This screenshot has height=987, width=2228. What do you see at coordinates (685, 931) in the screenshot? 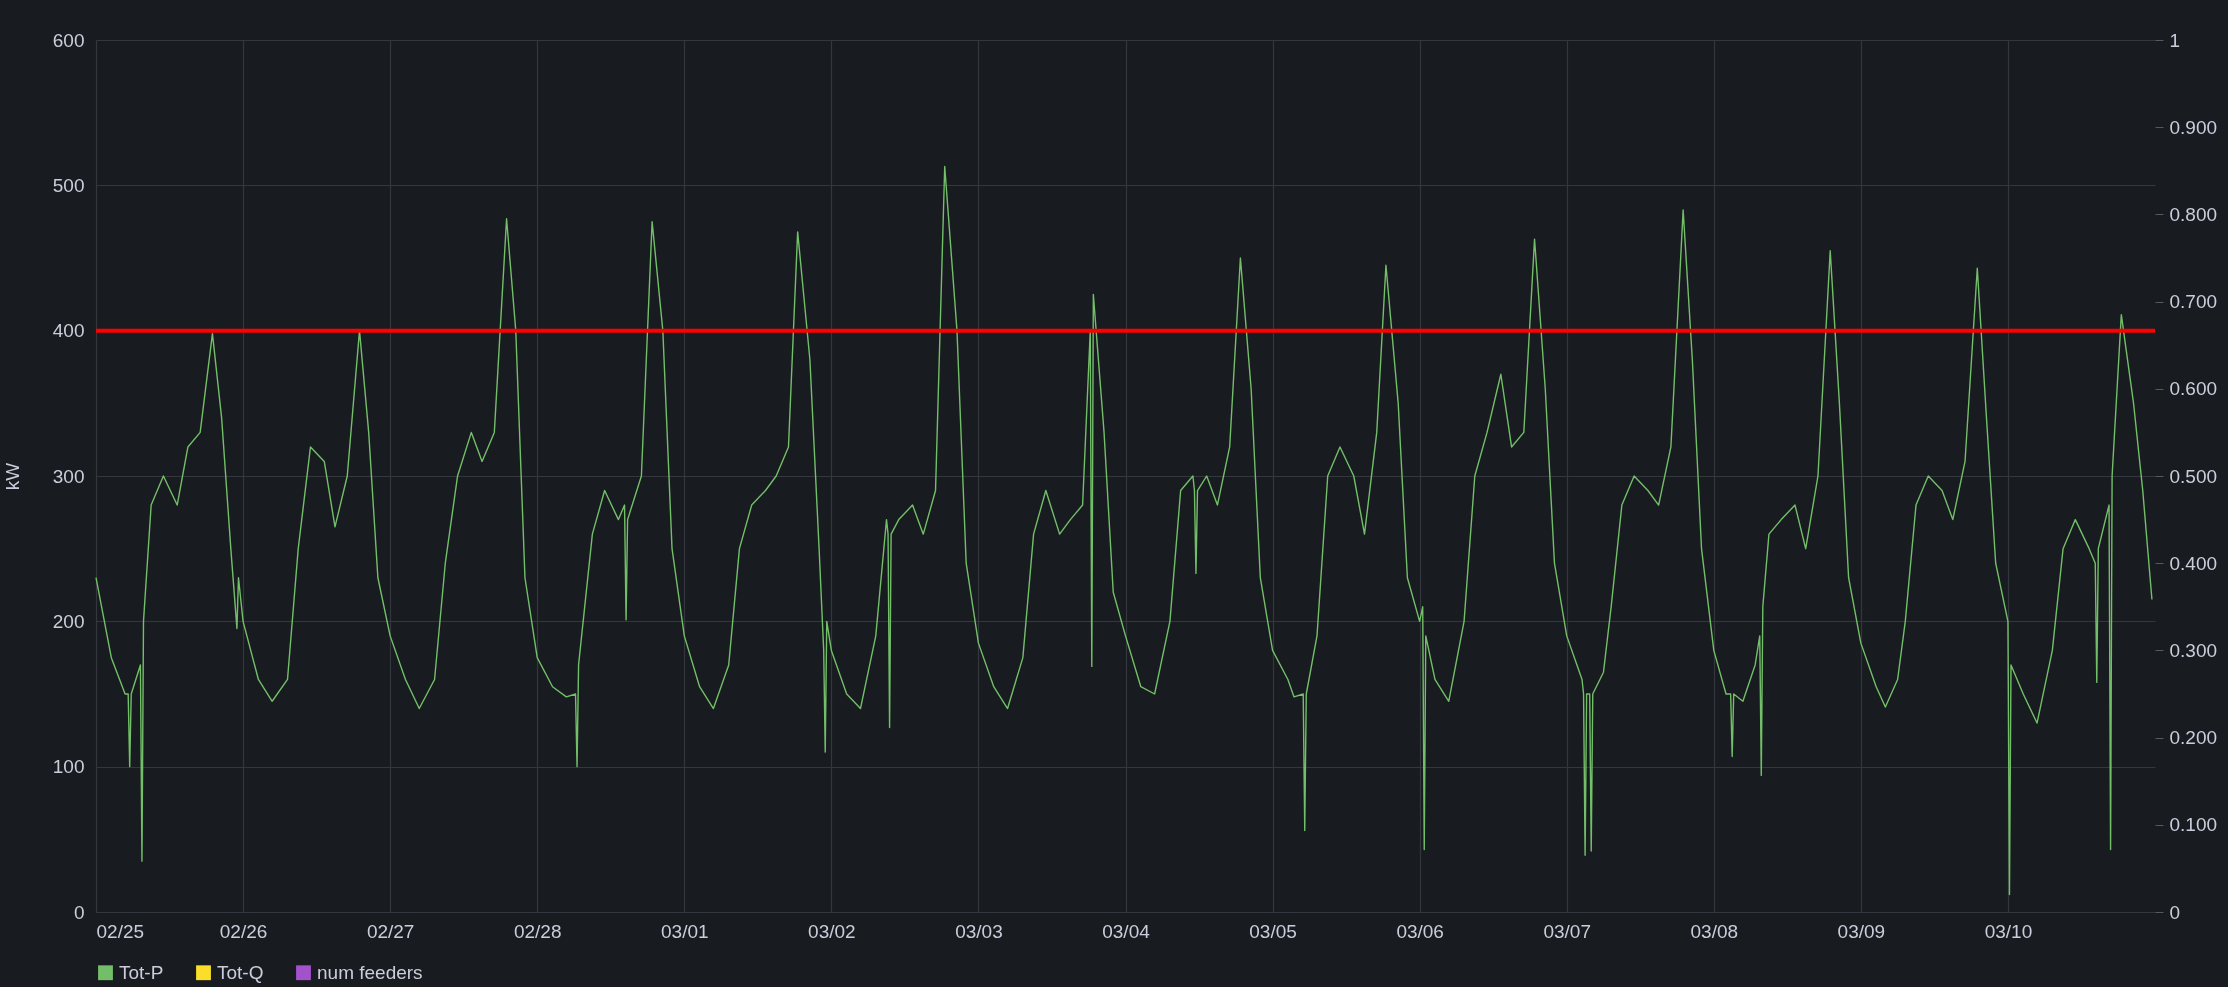
I see `x-tick-label: 03/01` at bounding box center [685, 931].